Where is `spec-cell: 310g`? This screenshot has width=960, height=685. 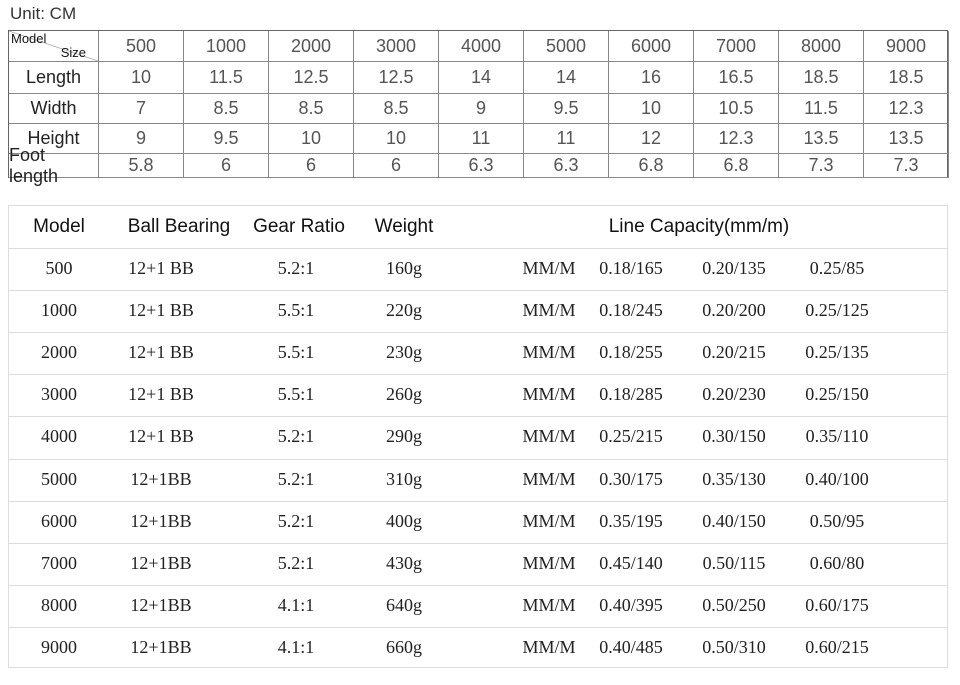 spec-cell: 310g is located at coordinates (404, 478).